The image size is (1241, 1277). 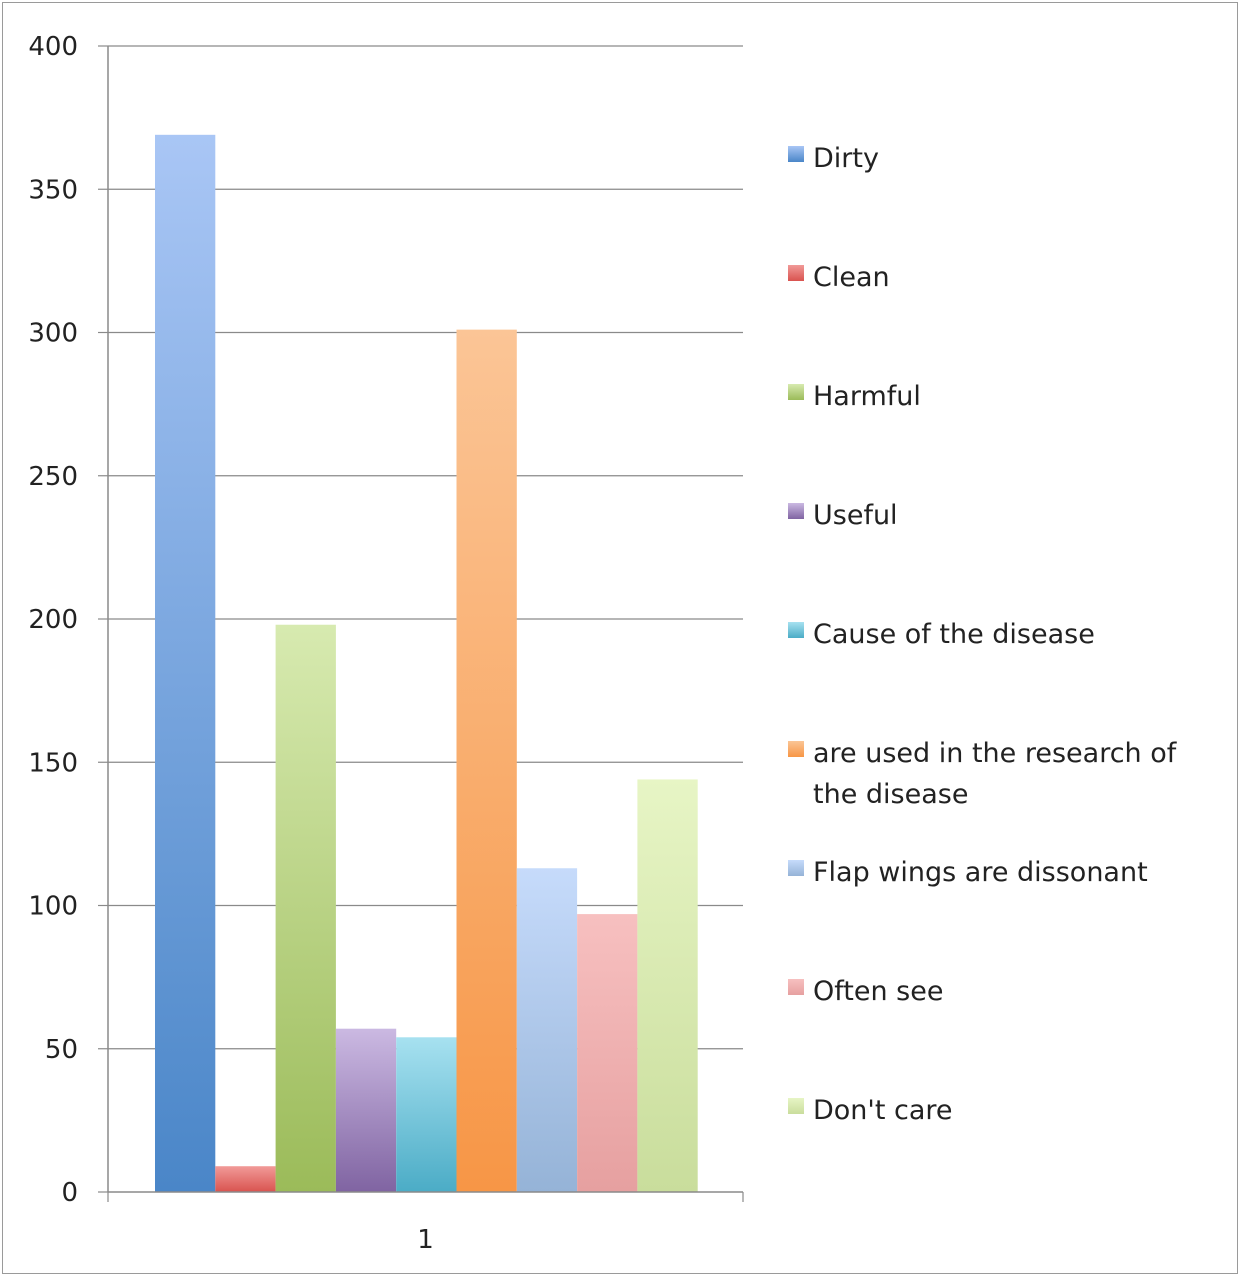 What do you see at coordinates (855, 515) in the screenshot?
I see `legend-label: Useful` at bounding box center [855, 515].